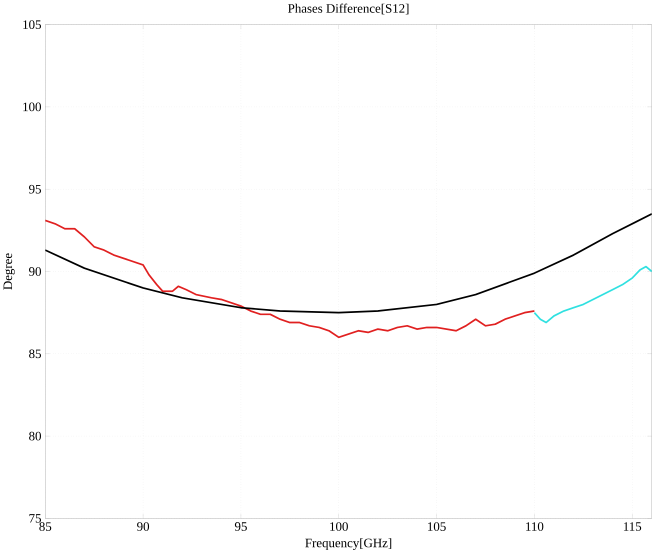 This screenshot has height=554, width=652. What do you see at coordinates (32, 107) in the screenshot?
I see `y-tick-label: 100` at bounding box center [32, 107].